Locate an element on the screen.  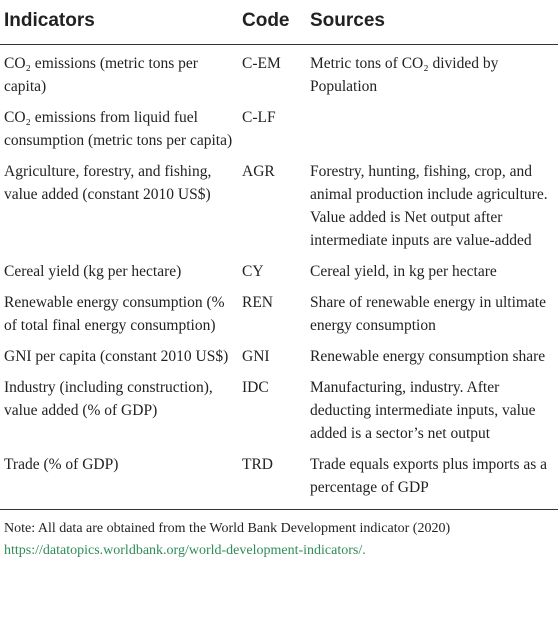
indicator-cell: GNI per capita (constant 2010 US$) is located at coordinates (116, 356).